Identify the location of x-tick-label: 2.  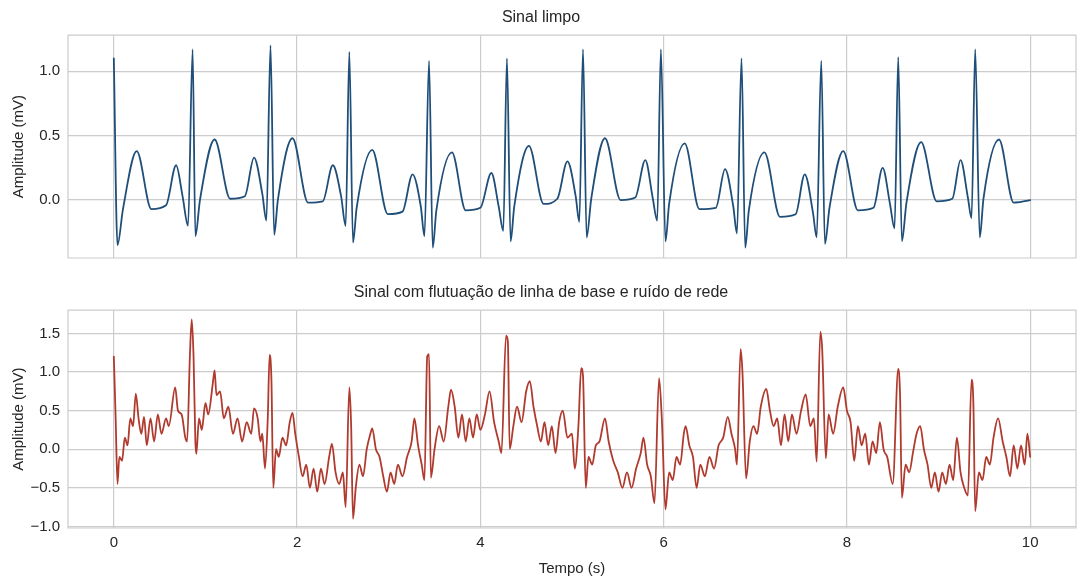
(297, 542).